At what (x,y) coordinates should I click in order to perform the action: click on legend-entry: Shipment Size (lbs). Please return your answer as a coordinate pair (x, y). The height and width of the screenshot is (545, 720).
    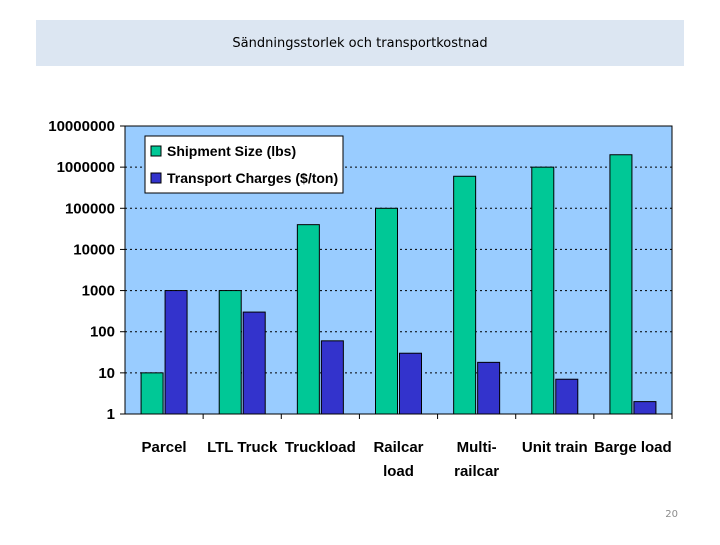
    Looking at the image, I should click on (231, 151).